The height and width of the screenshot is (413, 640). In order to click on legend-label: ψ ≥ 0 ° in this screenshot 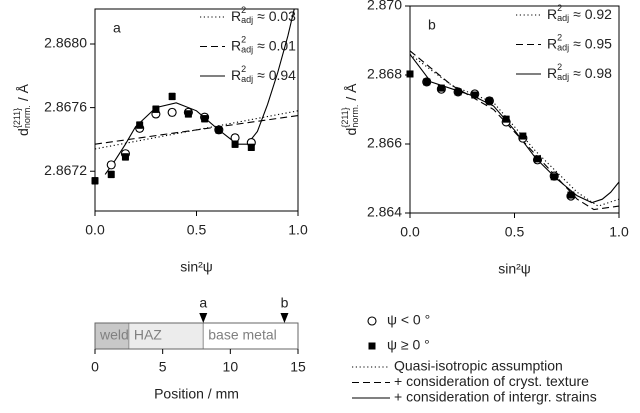, I will do `click(408, 345)`.